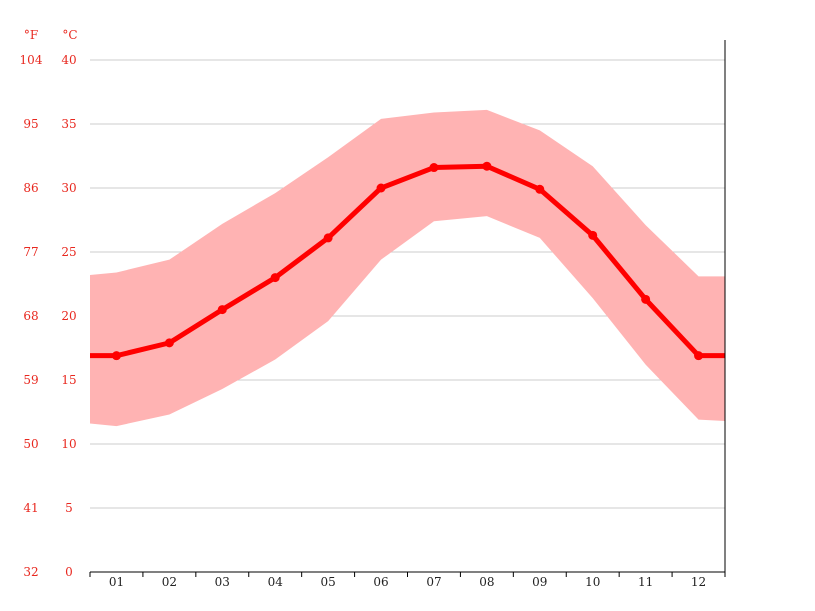 The width and height of the screenshot is (815, 611). What do you see at coordinates (116, 582) in the screenshot?
I see `x-tick-label: 01` at bounding box center [116, 582].